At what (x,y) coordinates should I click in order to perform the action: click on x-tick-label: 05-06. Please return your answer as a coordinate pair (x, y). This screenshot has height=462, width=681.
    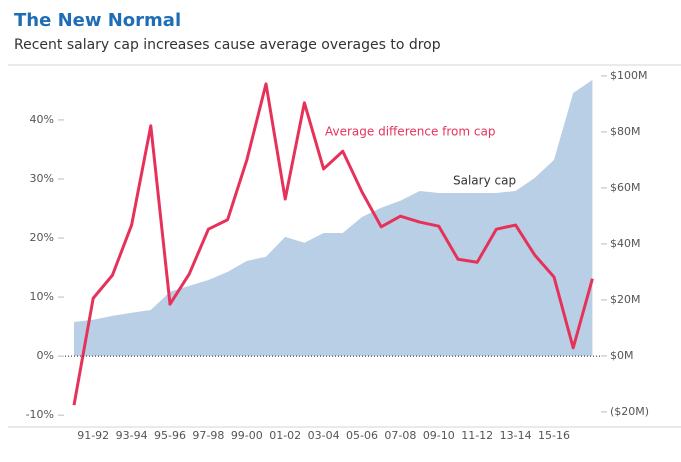
    Looking at the image, I should click on (362, 435).